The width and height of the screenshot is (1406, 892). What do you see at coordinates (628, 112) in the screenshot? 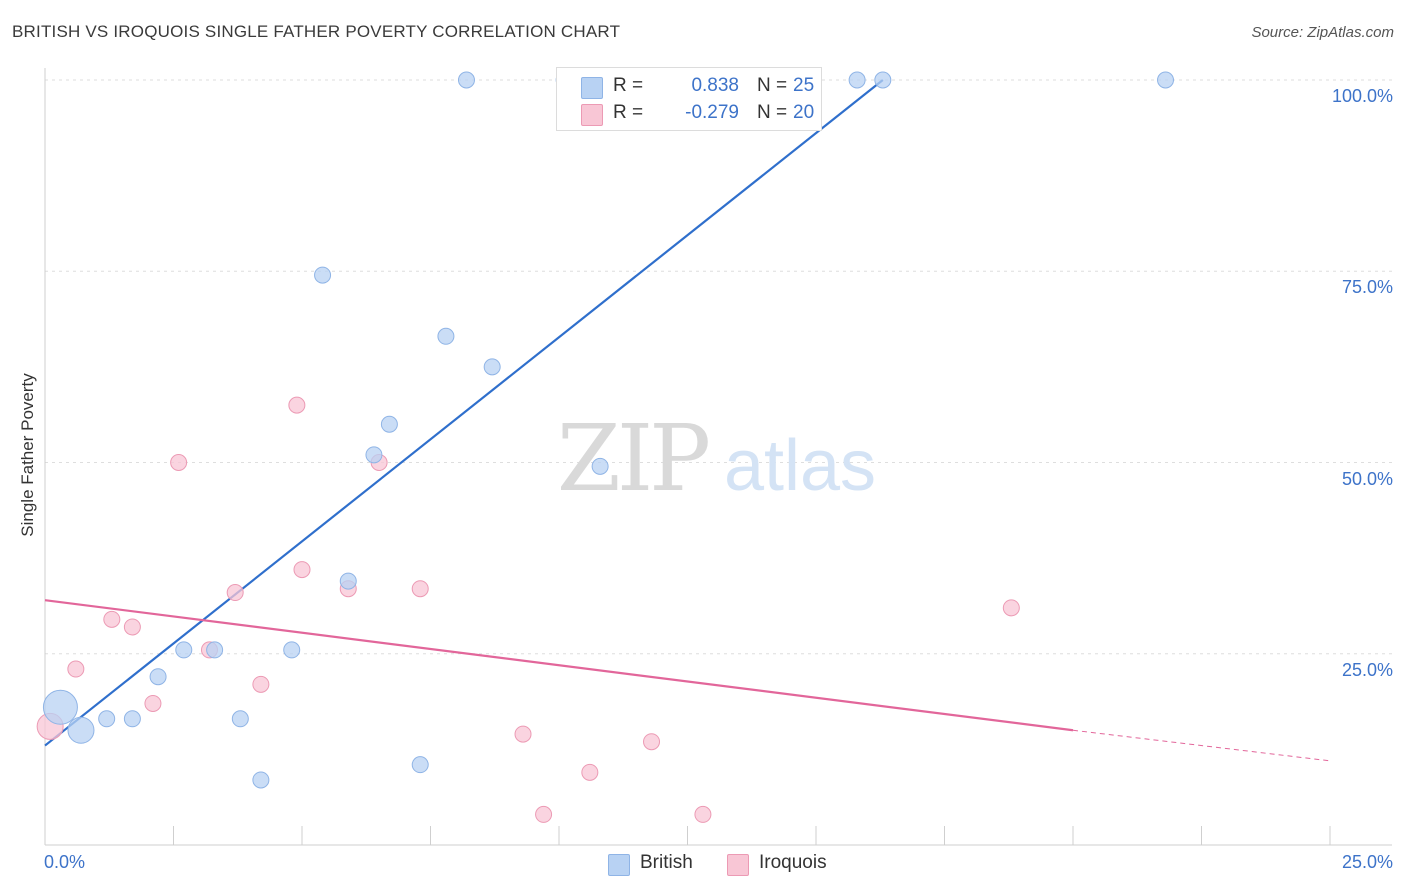
I see `iroquois-r-label: R =` at bounding box center [628, 112].